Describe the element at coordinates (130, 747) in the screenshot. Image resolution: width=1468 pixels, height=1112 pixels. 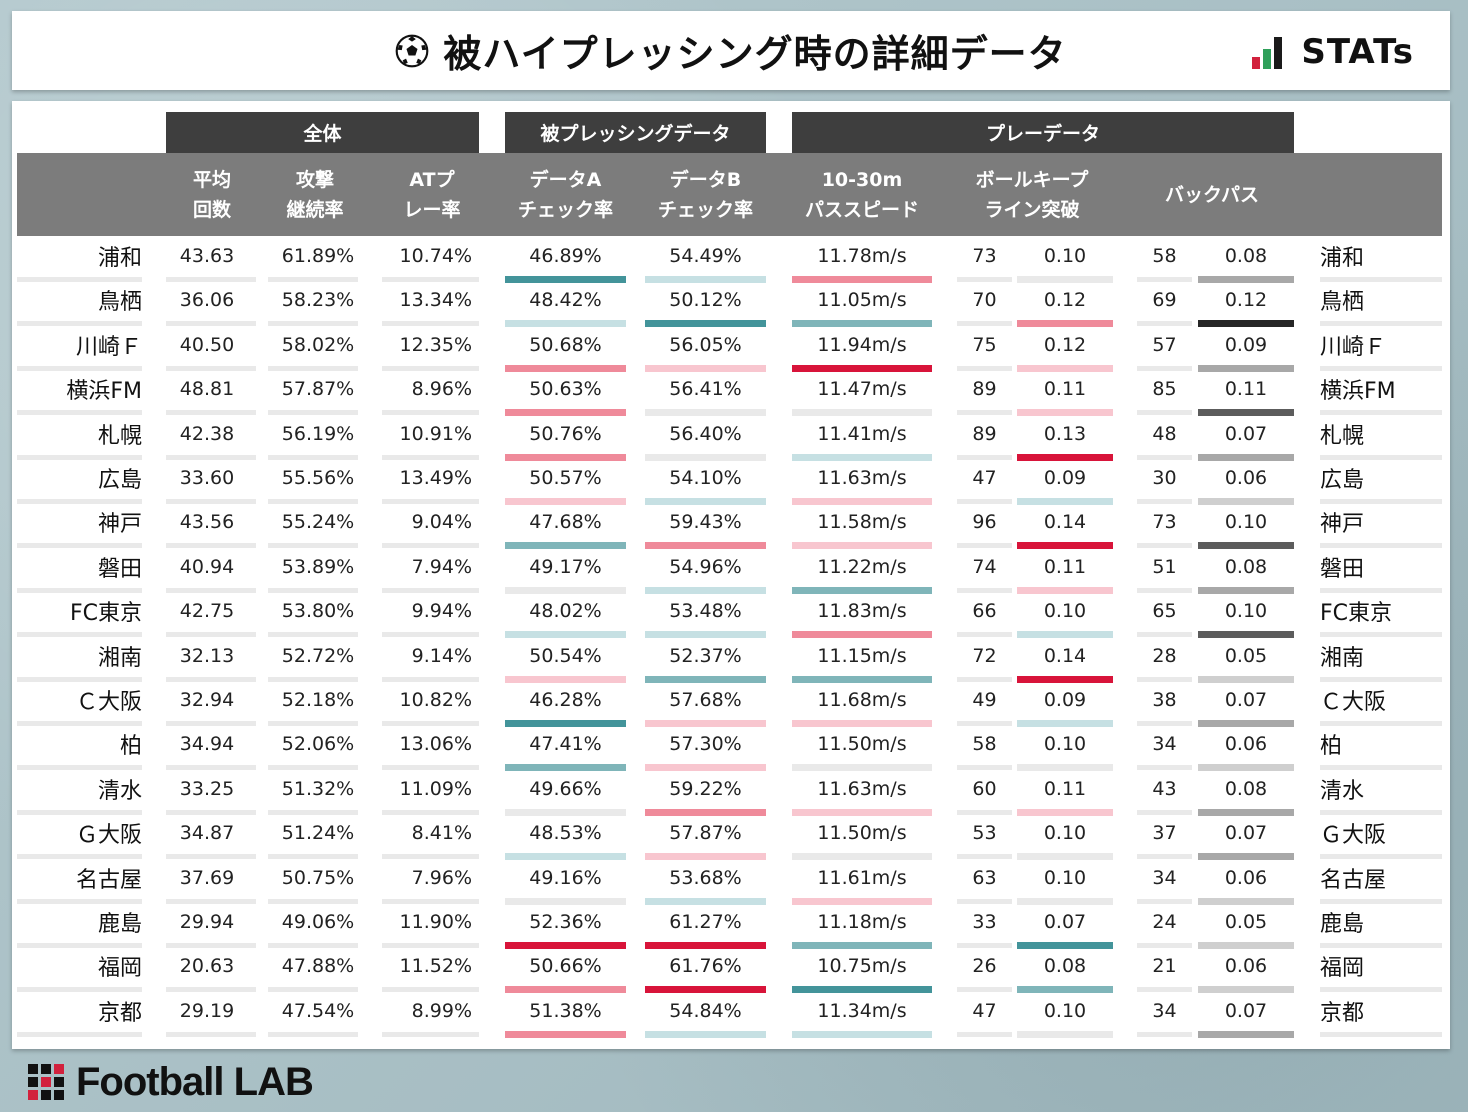
I see `team-name: 柏` at that location.